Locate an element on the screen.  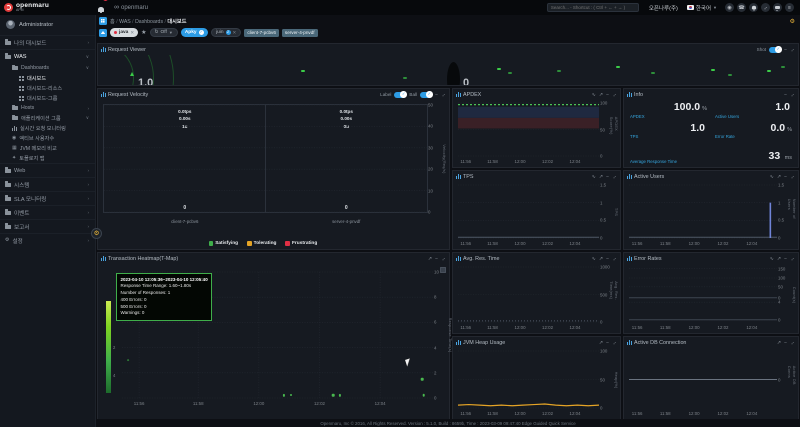
server-tag: server-4-pnvdf is located at coordinates (299, 32).